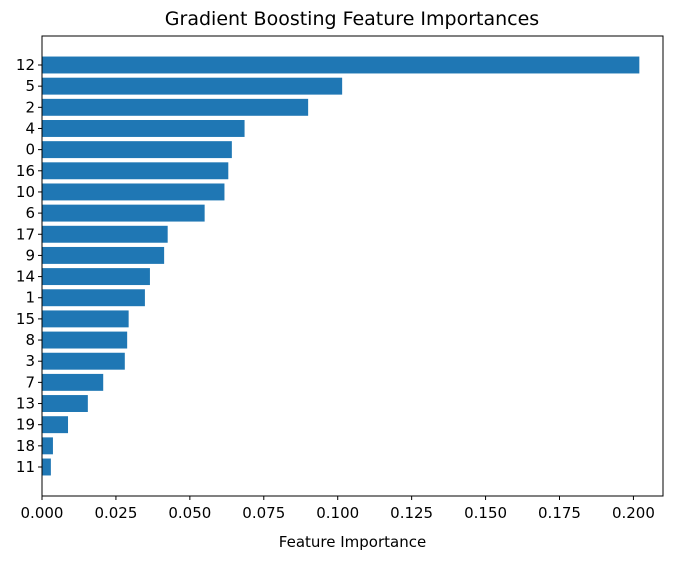 Image resolution: width=694 pixels, height=569 pixels. I want to click on y-tick-label: 4, so click(30, 128).